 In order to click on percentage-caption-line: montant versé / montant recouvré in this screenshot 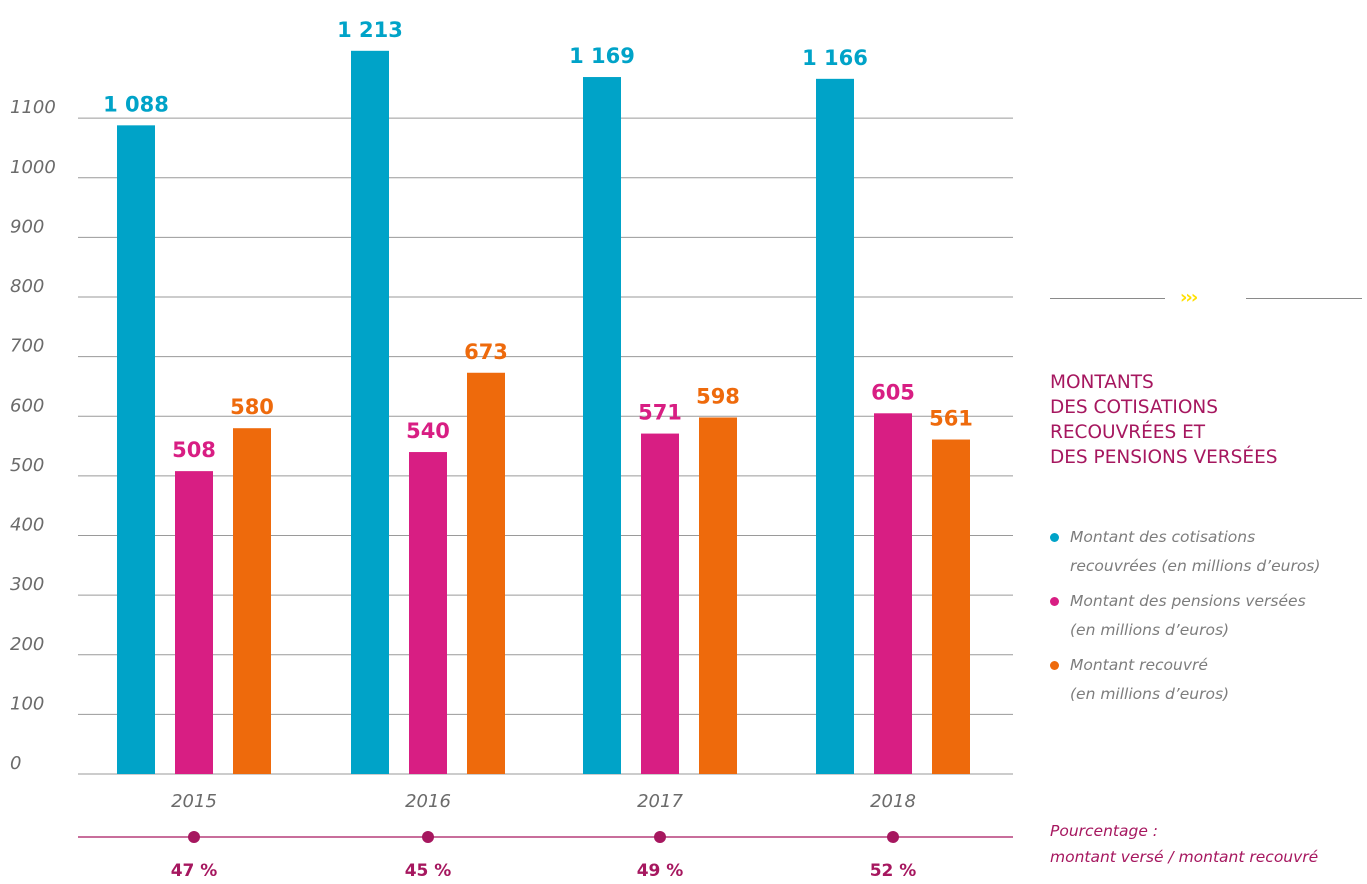, I will do `click(1184, 857)`.